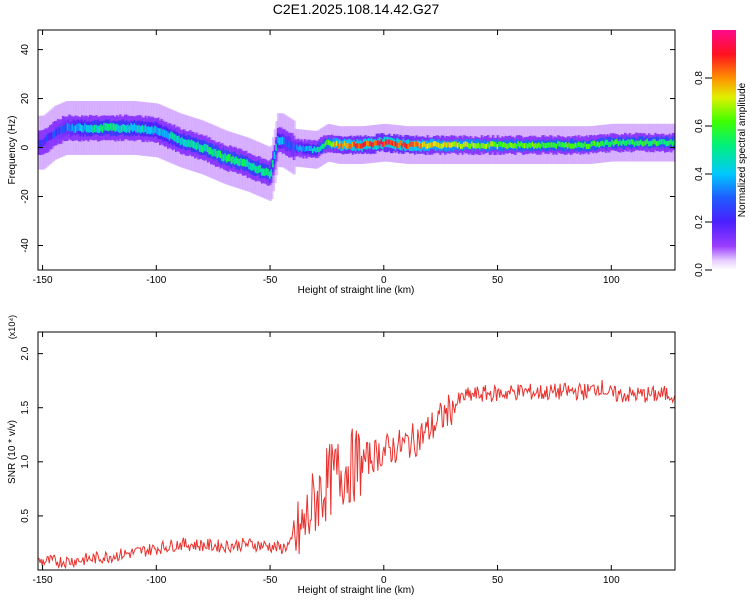  I want to click on y-tick-label: 1.5, so click(25, 407).